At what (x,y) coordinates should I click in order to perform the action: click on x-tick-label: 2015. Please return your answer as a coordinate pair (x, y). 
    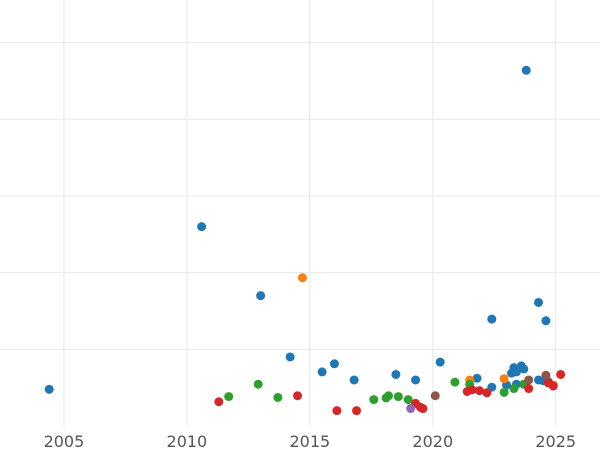
    Looking at the image, I should click on (309, 441).